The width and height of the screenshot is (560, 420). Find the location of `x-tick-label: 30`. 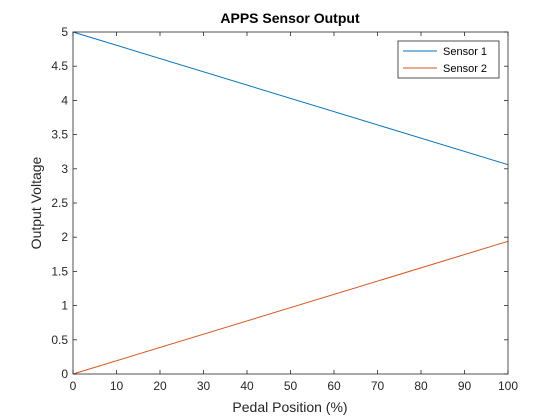

x-tick-label: 30 is located at coordinates (204, 386).